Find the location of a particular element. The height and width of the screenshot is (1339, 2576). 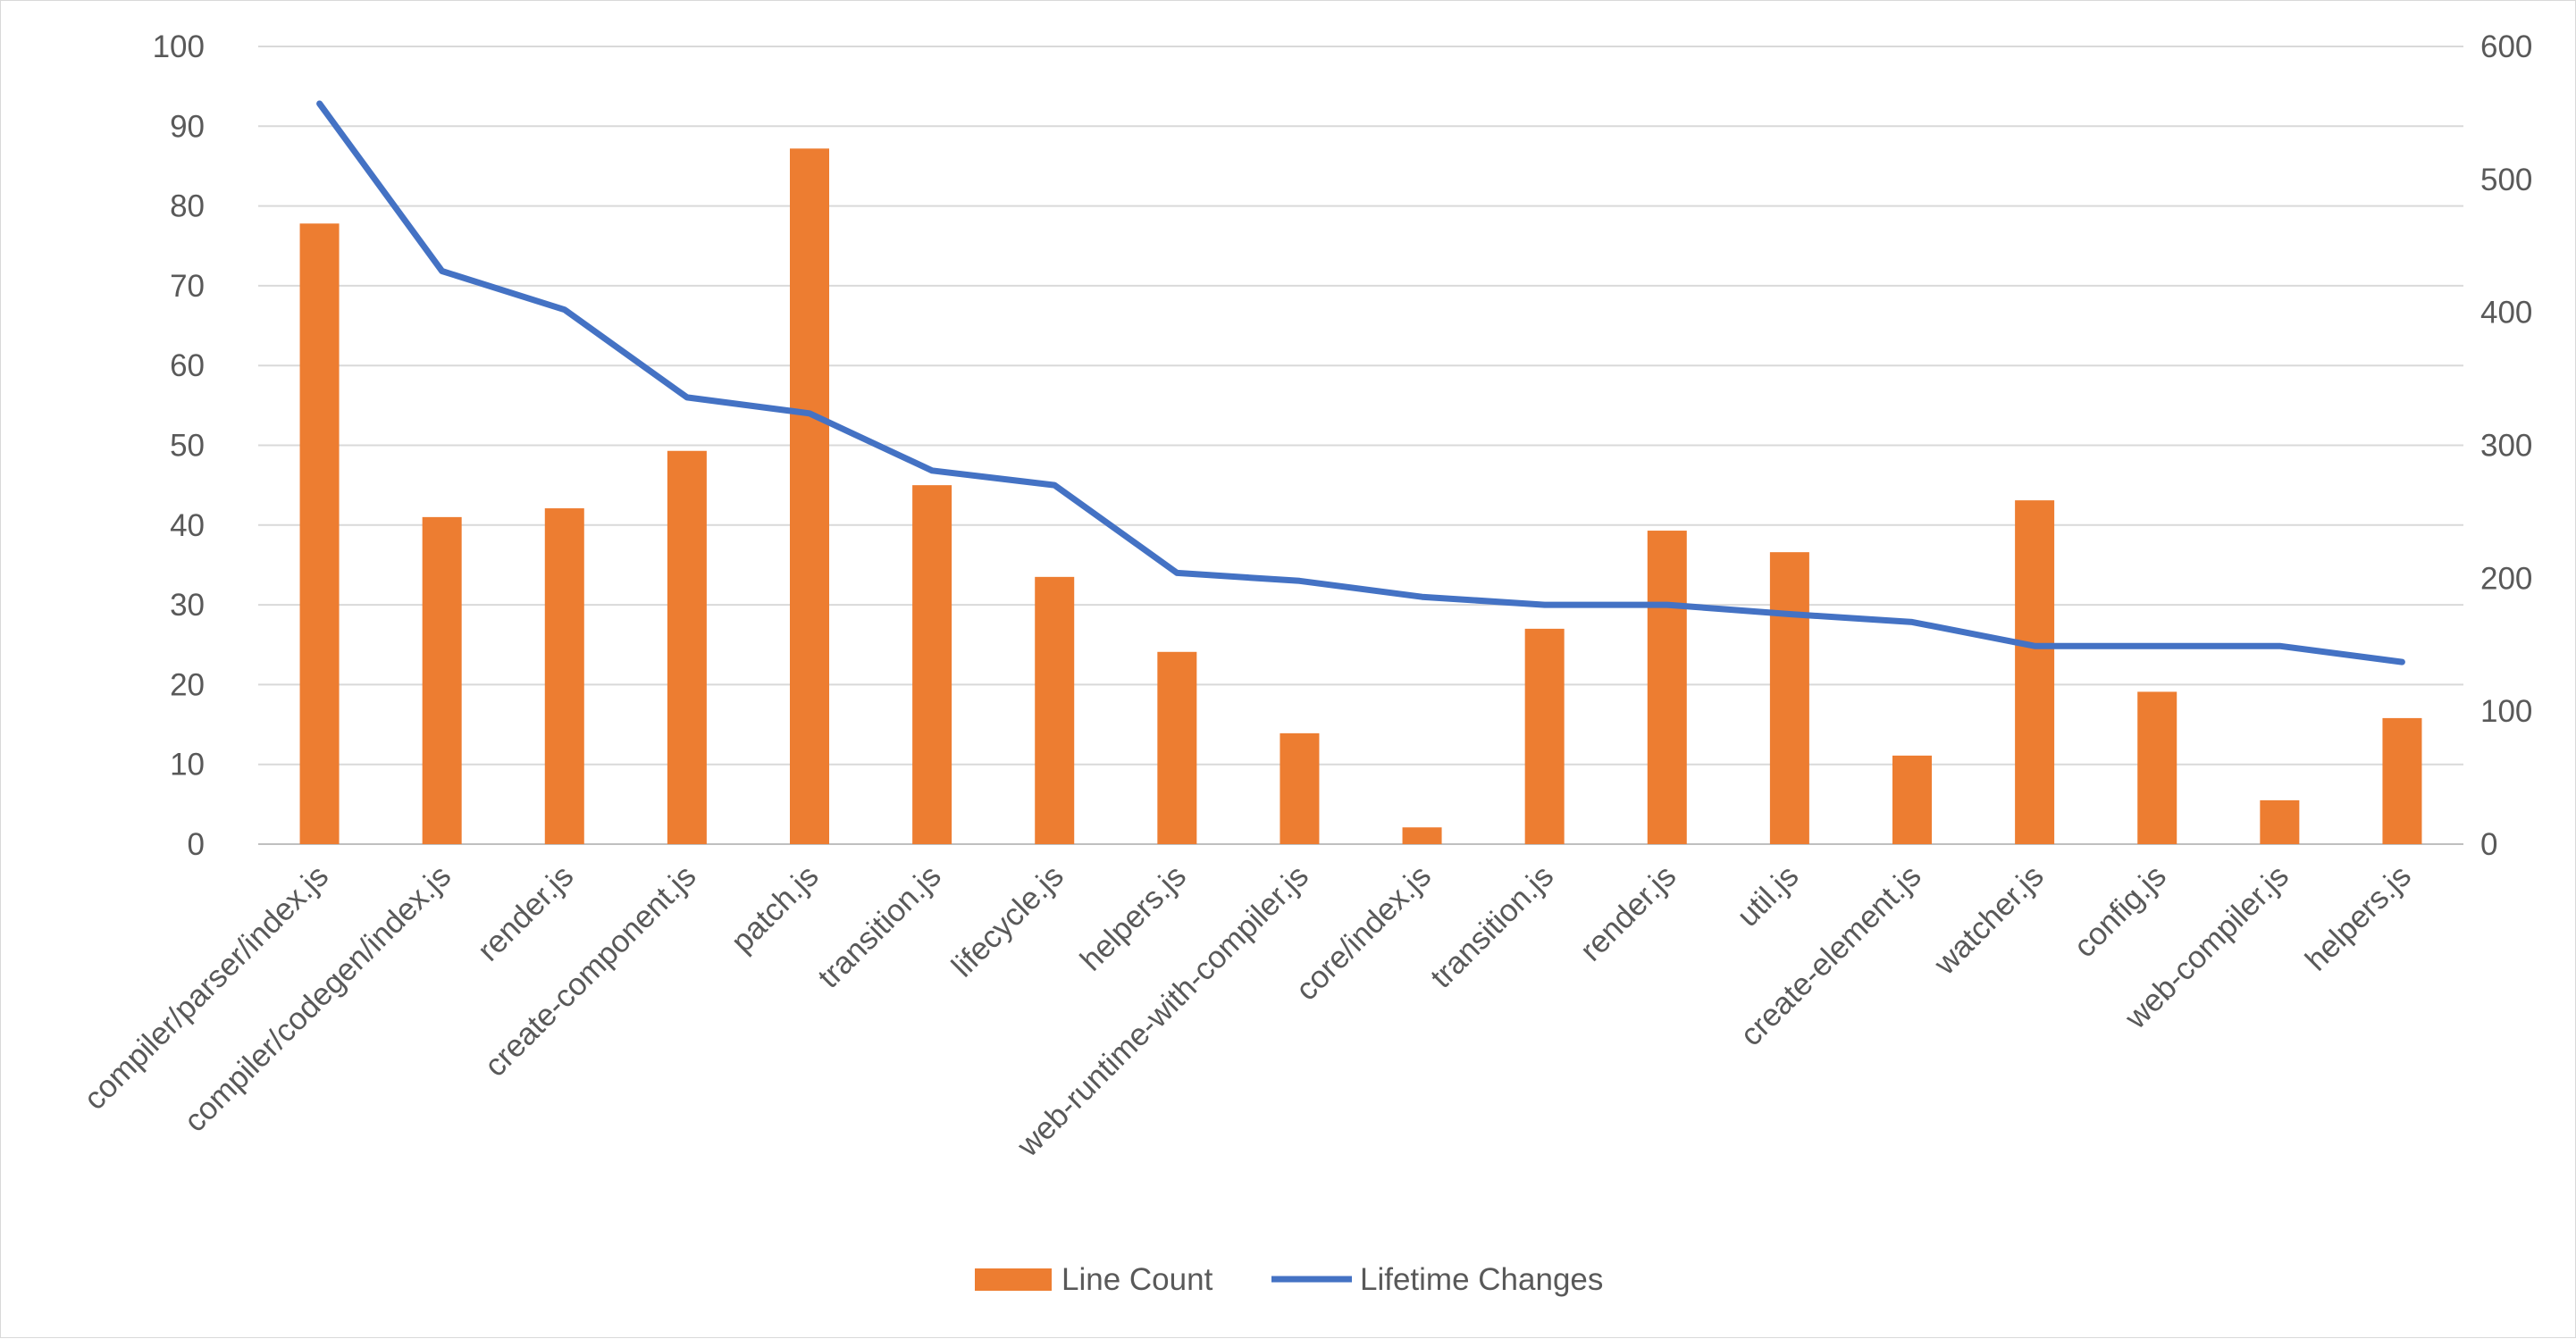

left-tick-label: 20 is located at coordinates (187, 684).